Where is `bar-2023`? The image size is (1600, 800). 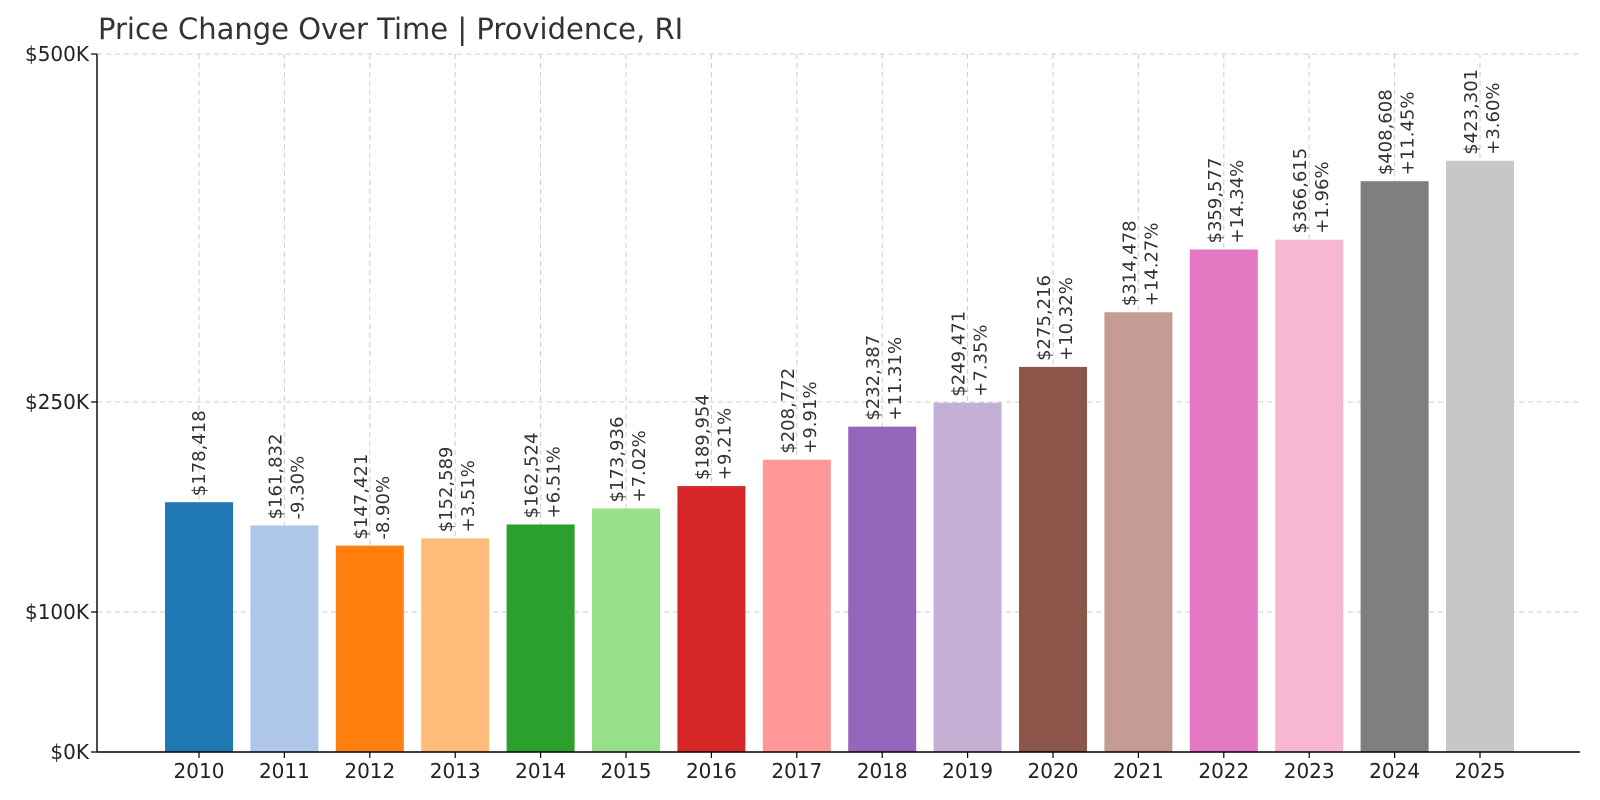
bar-2023 is located at coordinates (1309, 495).